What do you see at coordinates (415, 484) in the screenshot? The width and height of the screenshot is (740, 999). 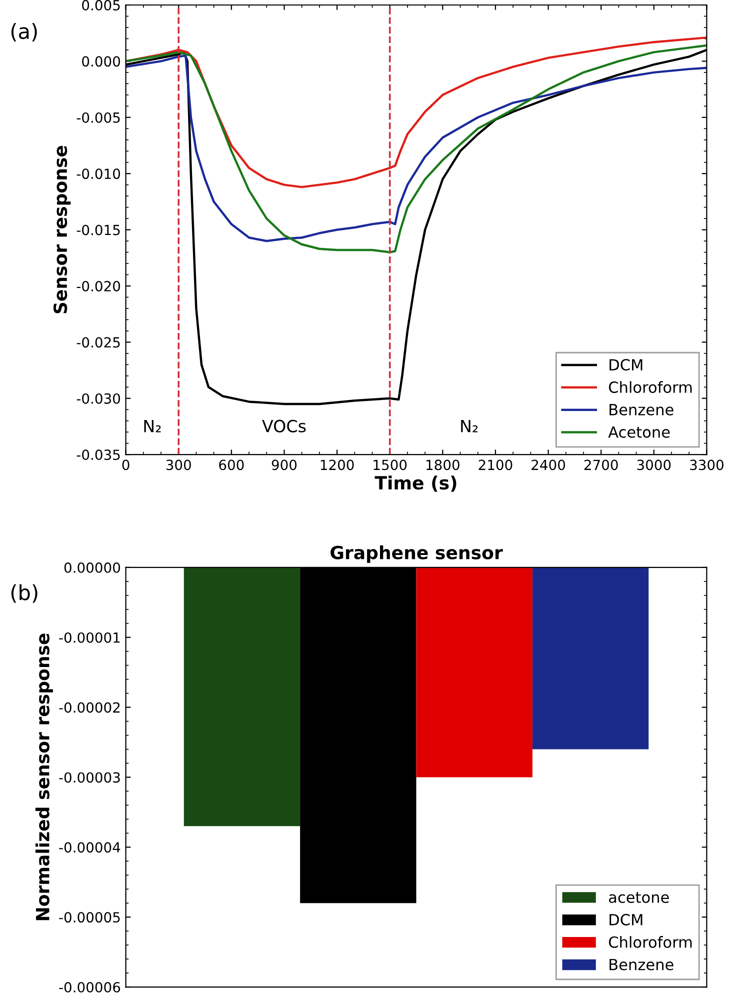 I see `x-axis-title: Time (s)` at bounding box center [415, 484].